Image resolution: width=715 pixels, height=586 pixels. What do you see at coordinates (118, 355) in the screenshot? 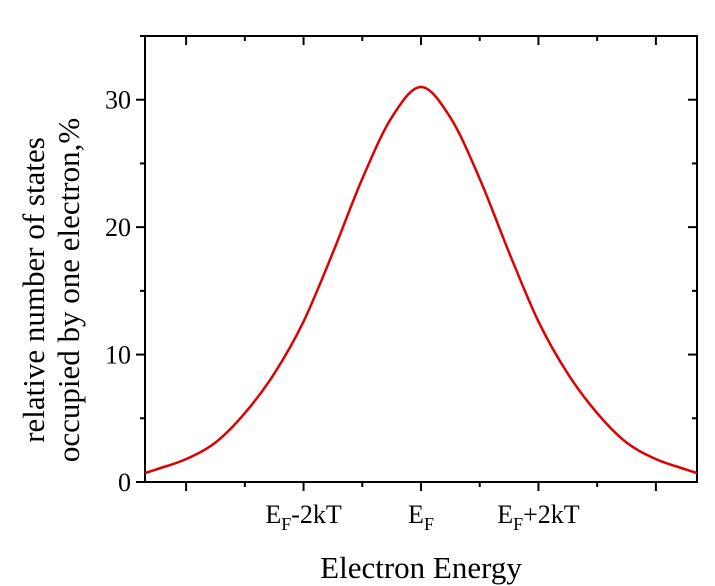
I see `y-tick-label: 10` at bounding box center [118, 355].